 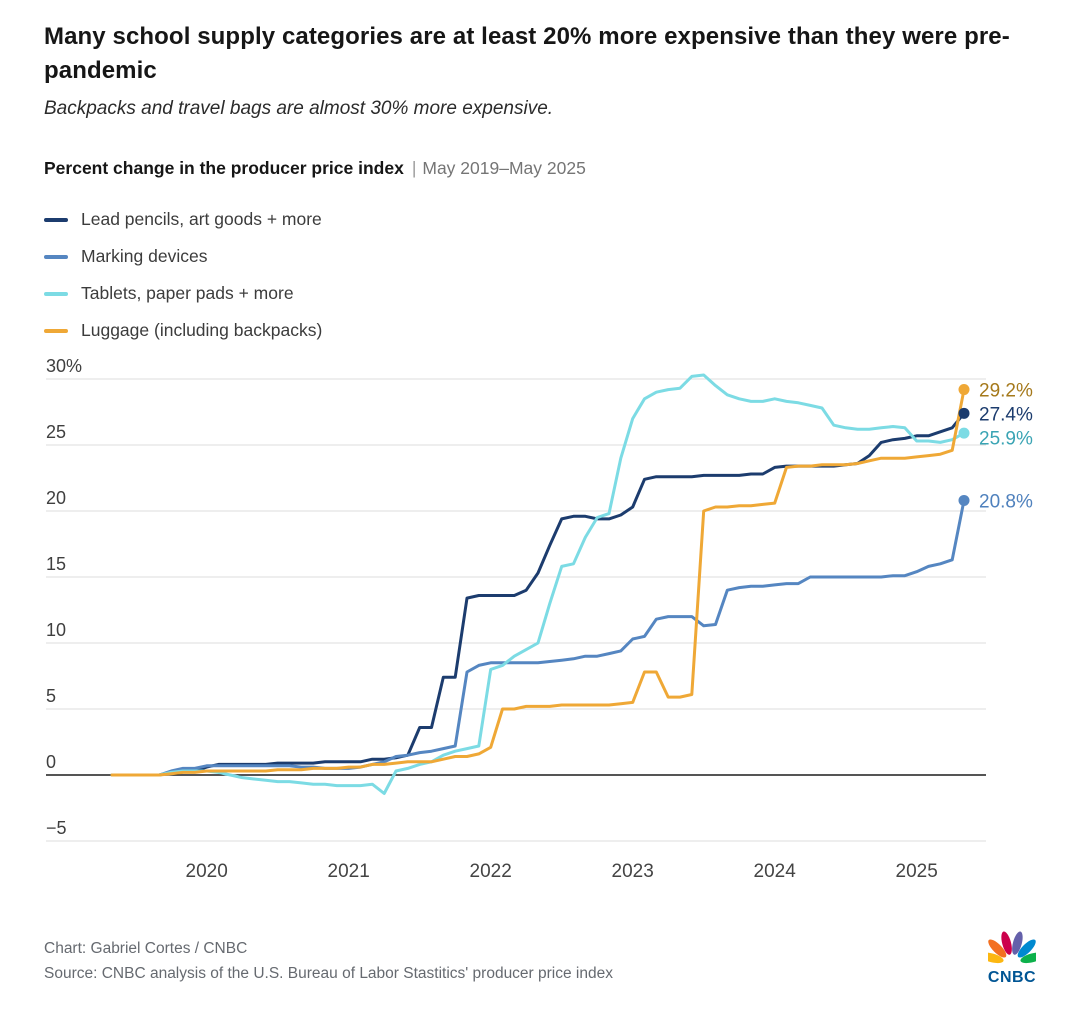 What do you see at coordinates (56, 630) in the screenshot?
I see `y-axis-label: 10` at bounding box center [56, 630].